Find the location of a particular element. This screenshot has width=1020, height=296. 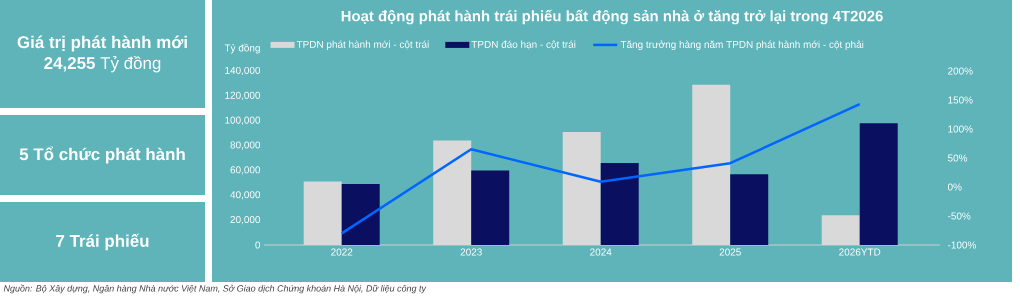

text: 5 Tổ chức phát hành is located at coordinates (102, 155).